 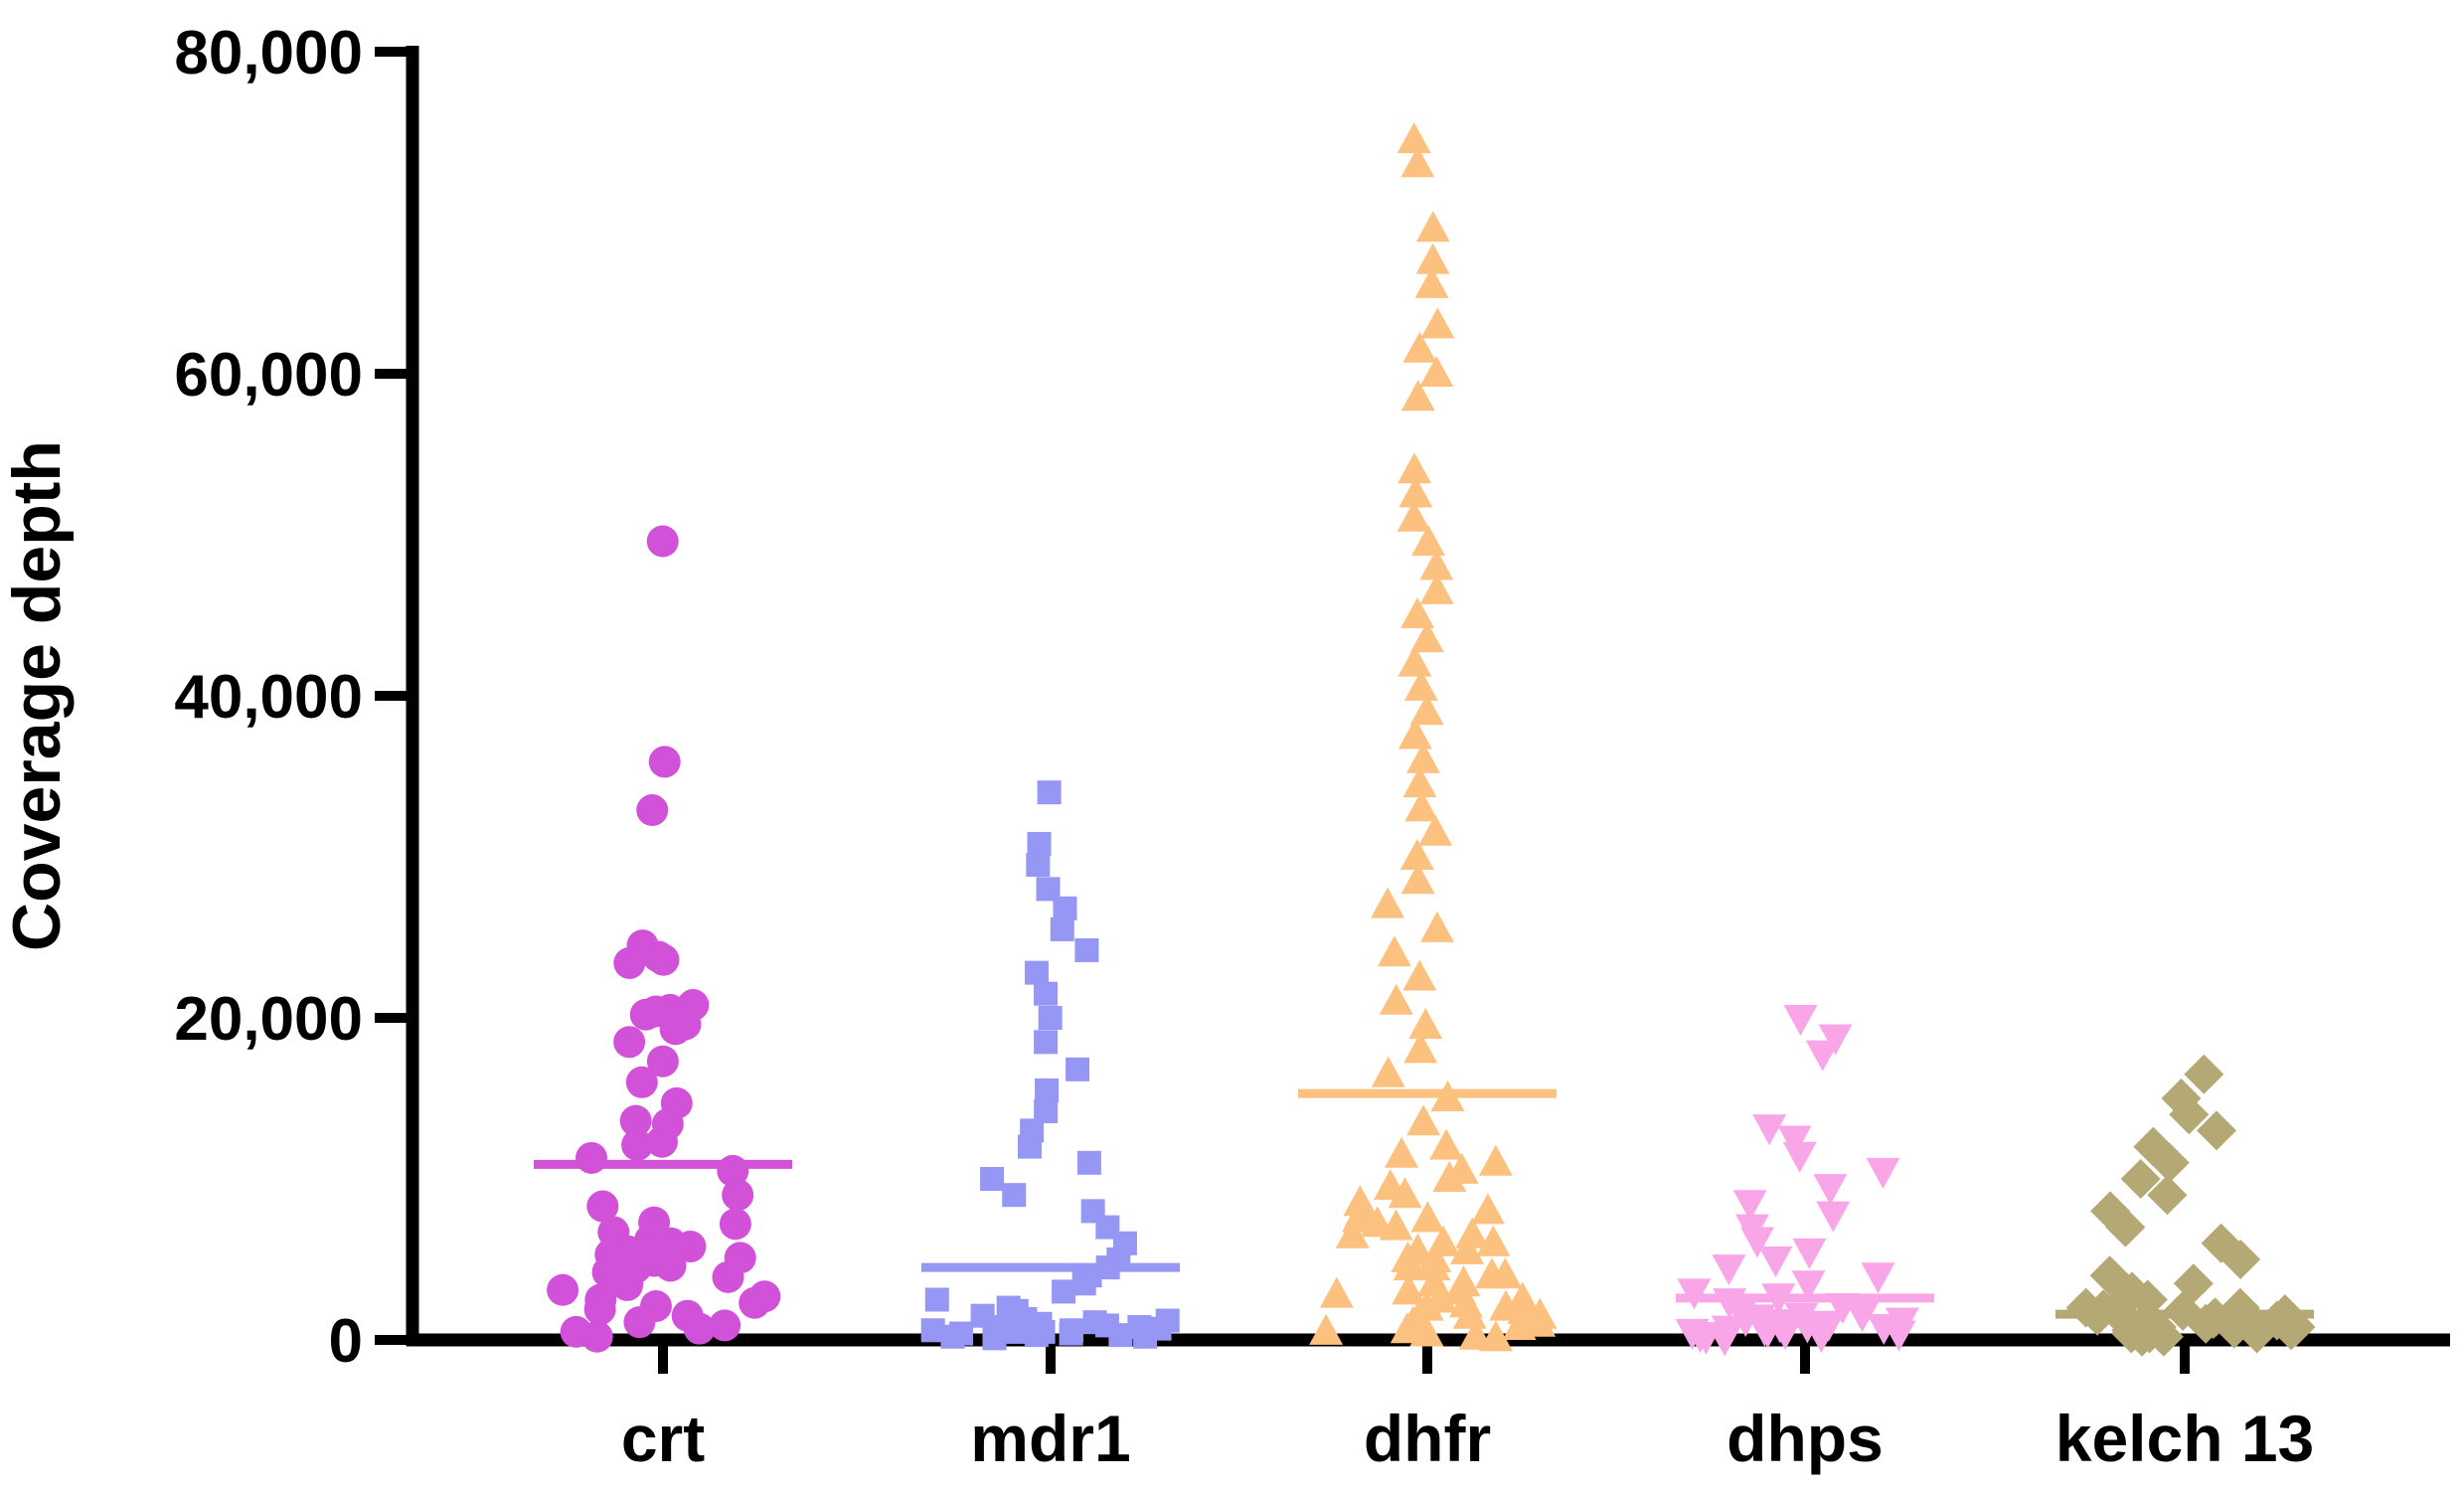 What do you see at coordinates (1050, 1438) in the screenshot?
I see `x-category-label: mdr1` at bounding box center [1050, 1438].